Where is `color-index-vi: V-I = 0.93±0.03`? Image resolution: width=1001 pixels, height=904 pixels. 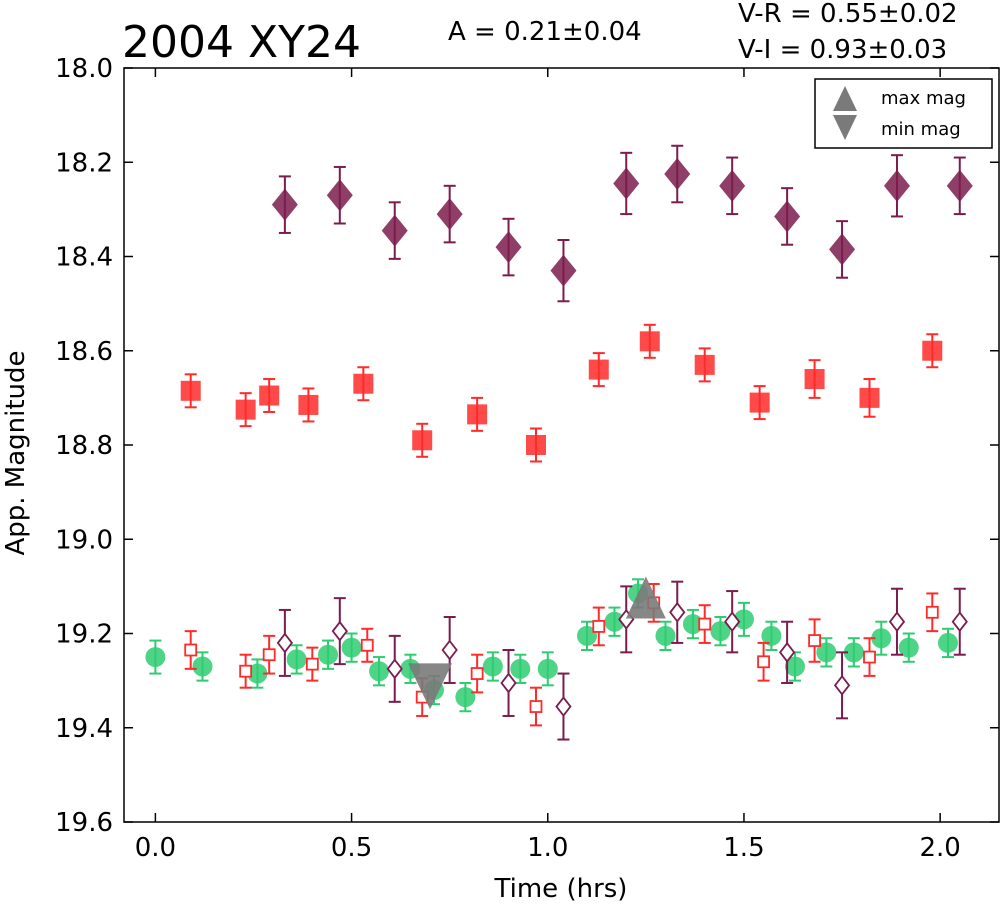
color-index-vi: V-I = 0.93±0.03 is located at coordinates (842, 50).